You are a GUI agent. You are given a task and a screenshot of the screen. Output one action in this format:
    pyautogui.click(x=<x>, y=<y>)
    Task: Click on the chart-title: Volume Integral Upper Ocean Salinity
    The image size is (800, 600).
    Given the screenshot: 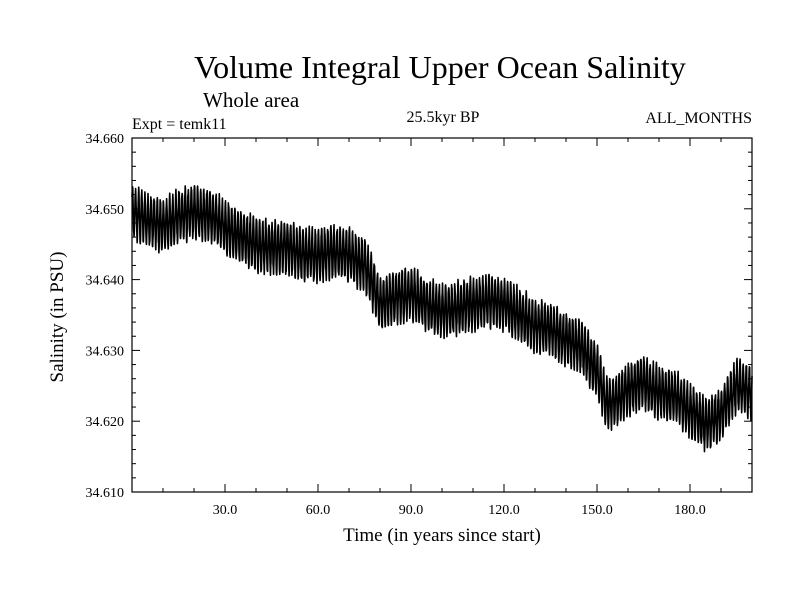 What is the action you would take?
    pyautogui.click(x=440, y=67)
    